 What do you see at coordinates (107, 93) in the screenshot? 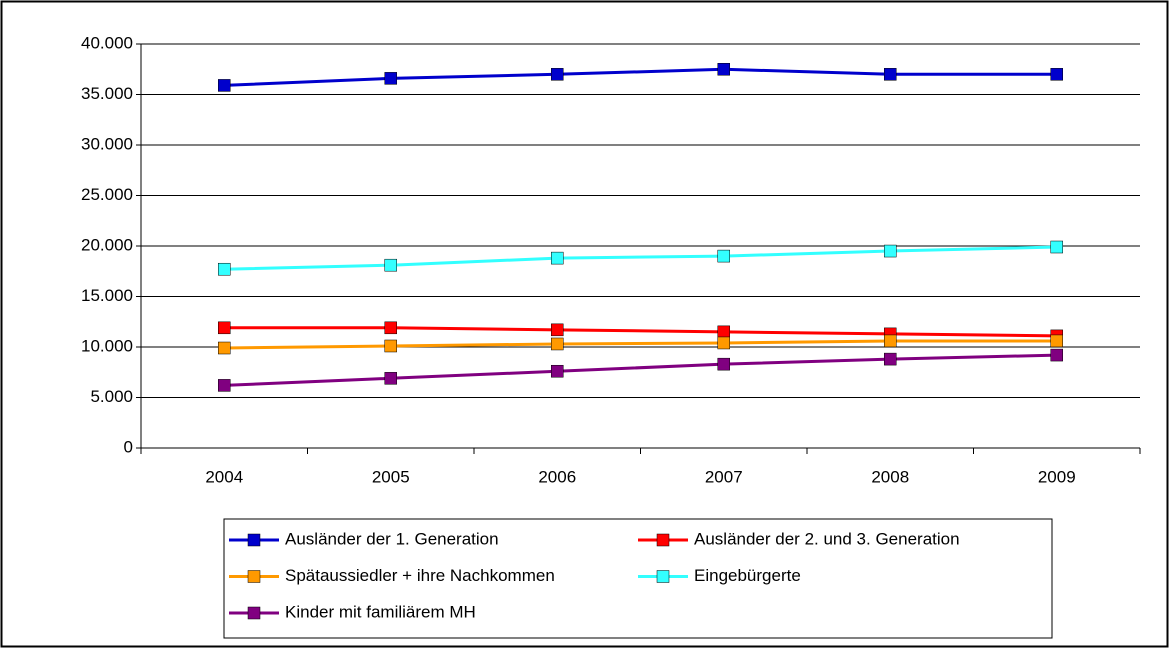
I see `y-tick-label: 35.000` at bounding box center [107, 93].